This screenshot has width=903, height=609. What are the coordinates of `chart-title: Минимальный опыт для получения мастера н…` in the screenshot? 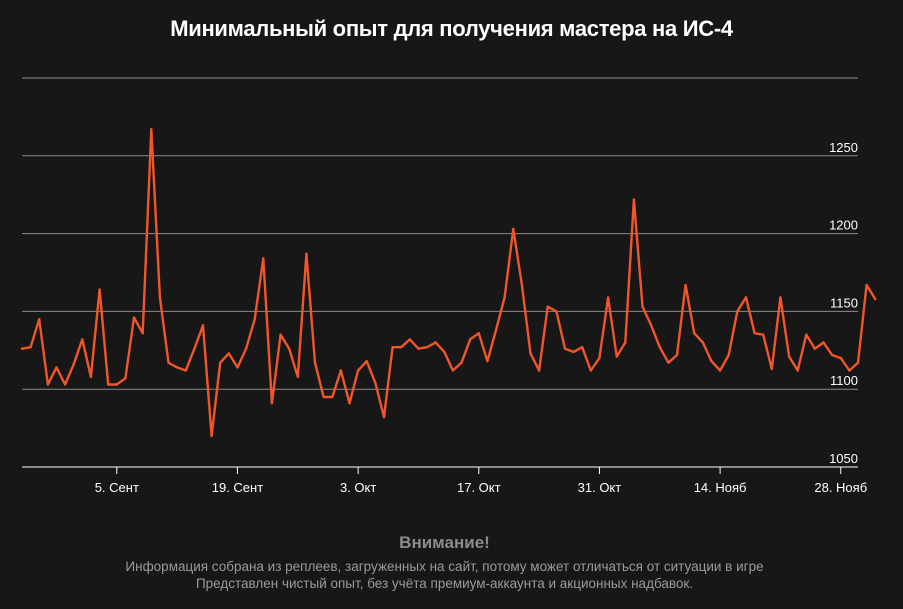 It's located at (451, 28).